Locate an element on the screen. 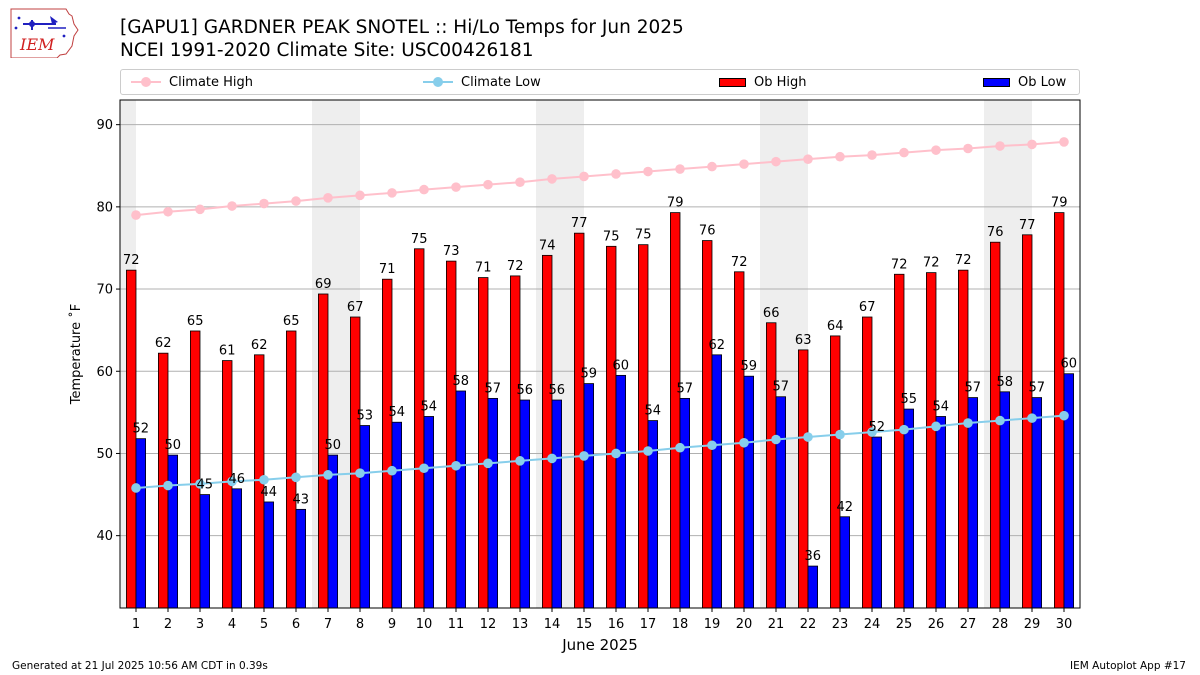 This screenshot has height=675, width=1200. ob-low-value-label: 44 is located at coordinates (269, 492).